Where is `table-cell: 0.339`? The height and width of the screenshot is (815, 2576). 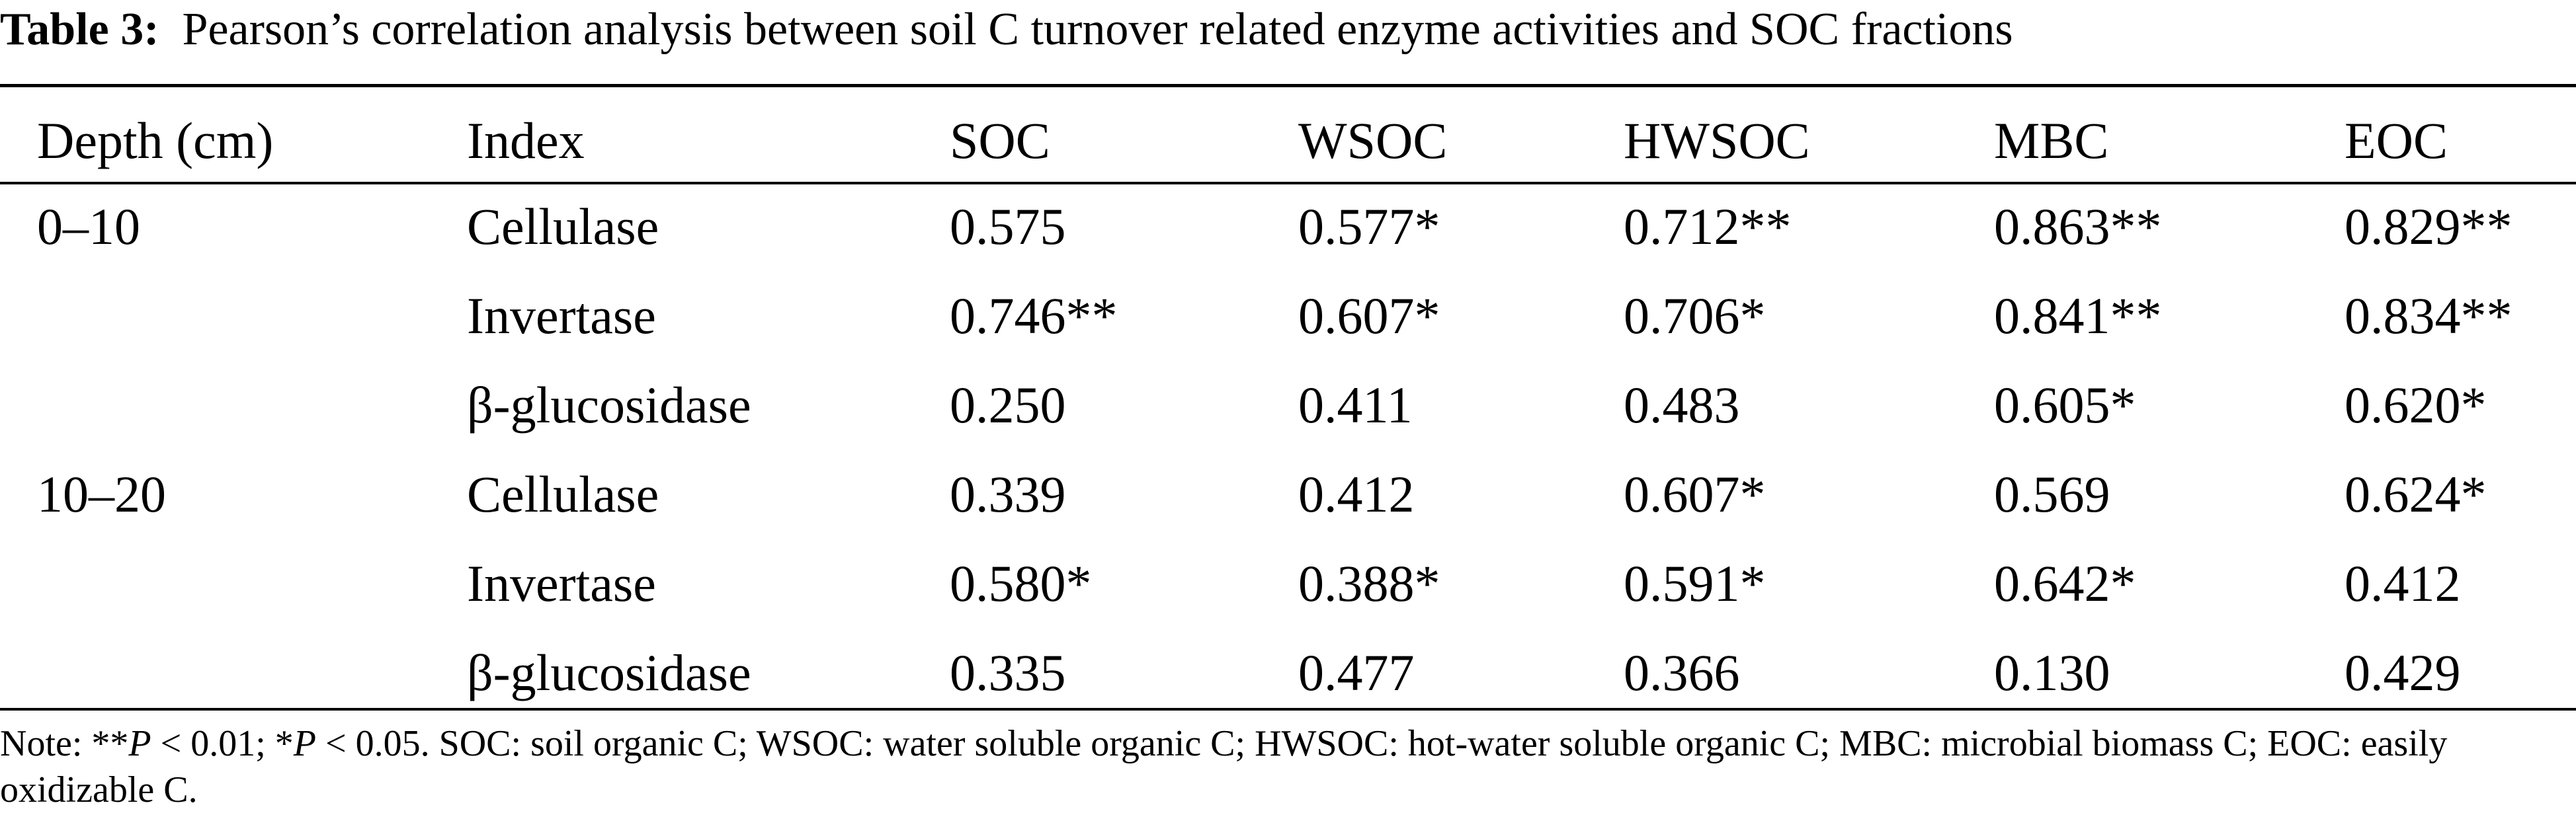 table-cell: 0.339 is located at coordinates (1008, 494).